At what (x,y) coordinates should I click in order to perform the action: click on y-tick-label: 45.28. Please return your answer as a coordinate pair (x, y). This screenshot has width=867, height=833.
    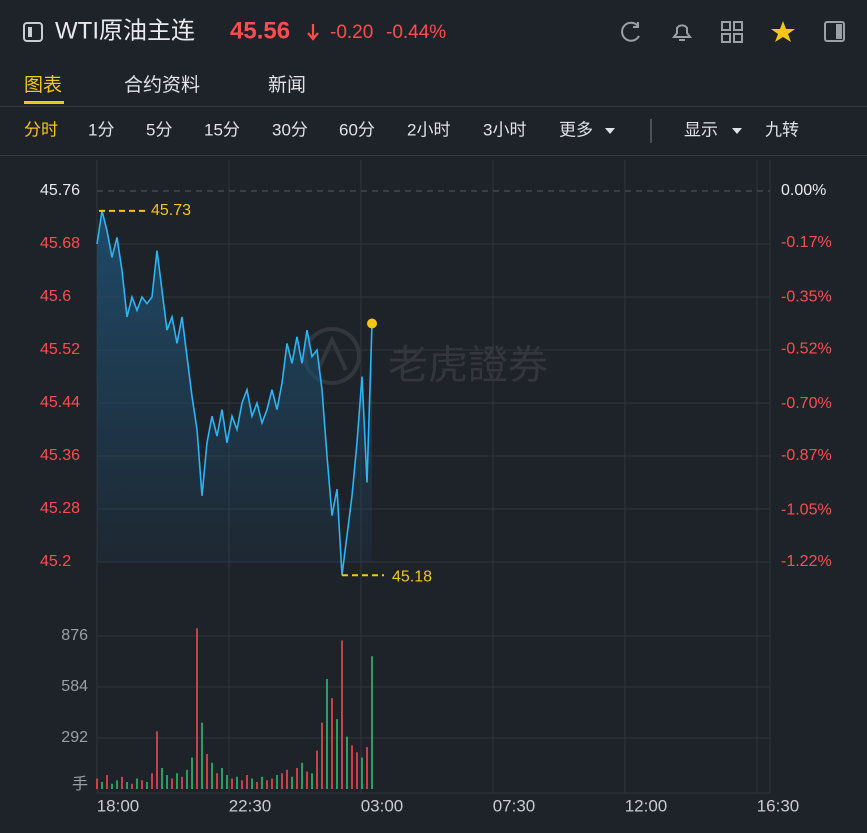
    Looking at the image, I should click on (60, 508).